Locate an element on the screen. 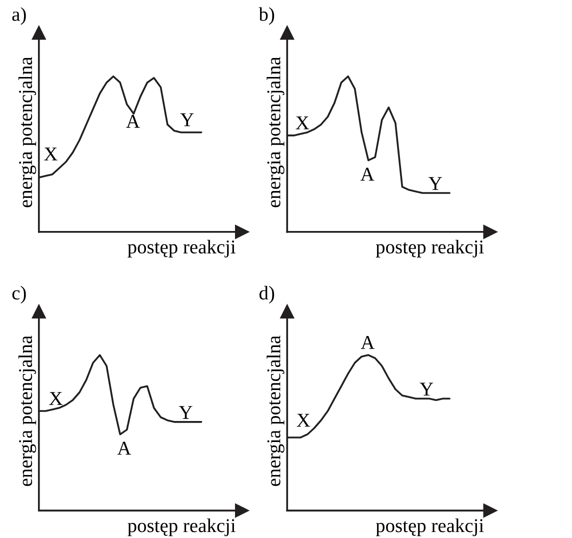 The image size is (572, 538). chart-title: d) is located at coordinates (266, 295).